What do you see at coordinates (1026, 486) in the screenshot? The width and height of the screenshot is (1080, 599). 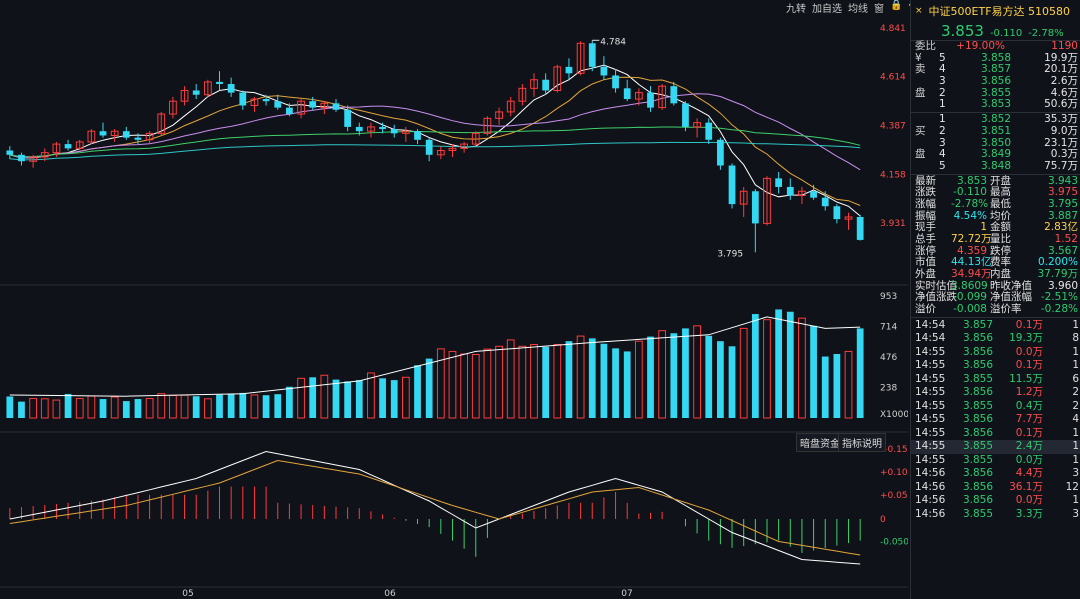 I see `tick-volume: 36.1万` at bounding box center [1026, 486].